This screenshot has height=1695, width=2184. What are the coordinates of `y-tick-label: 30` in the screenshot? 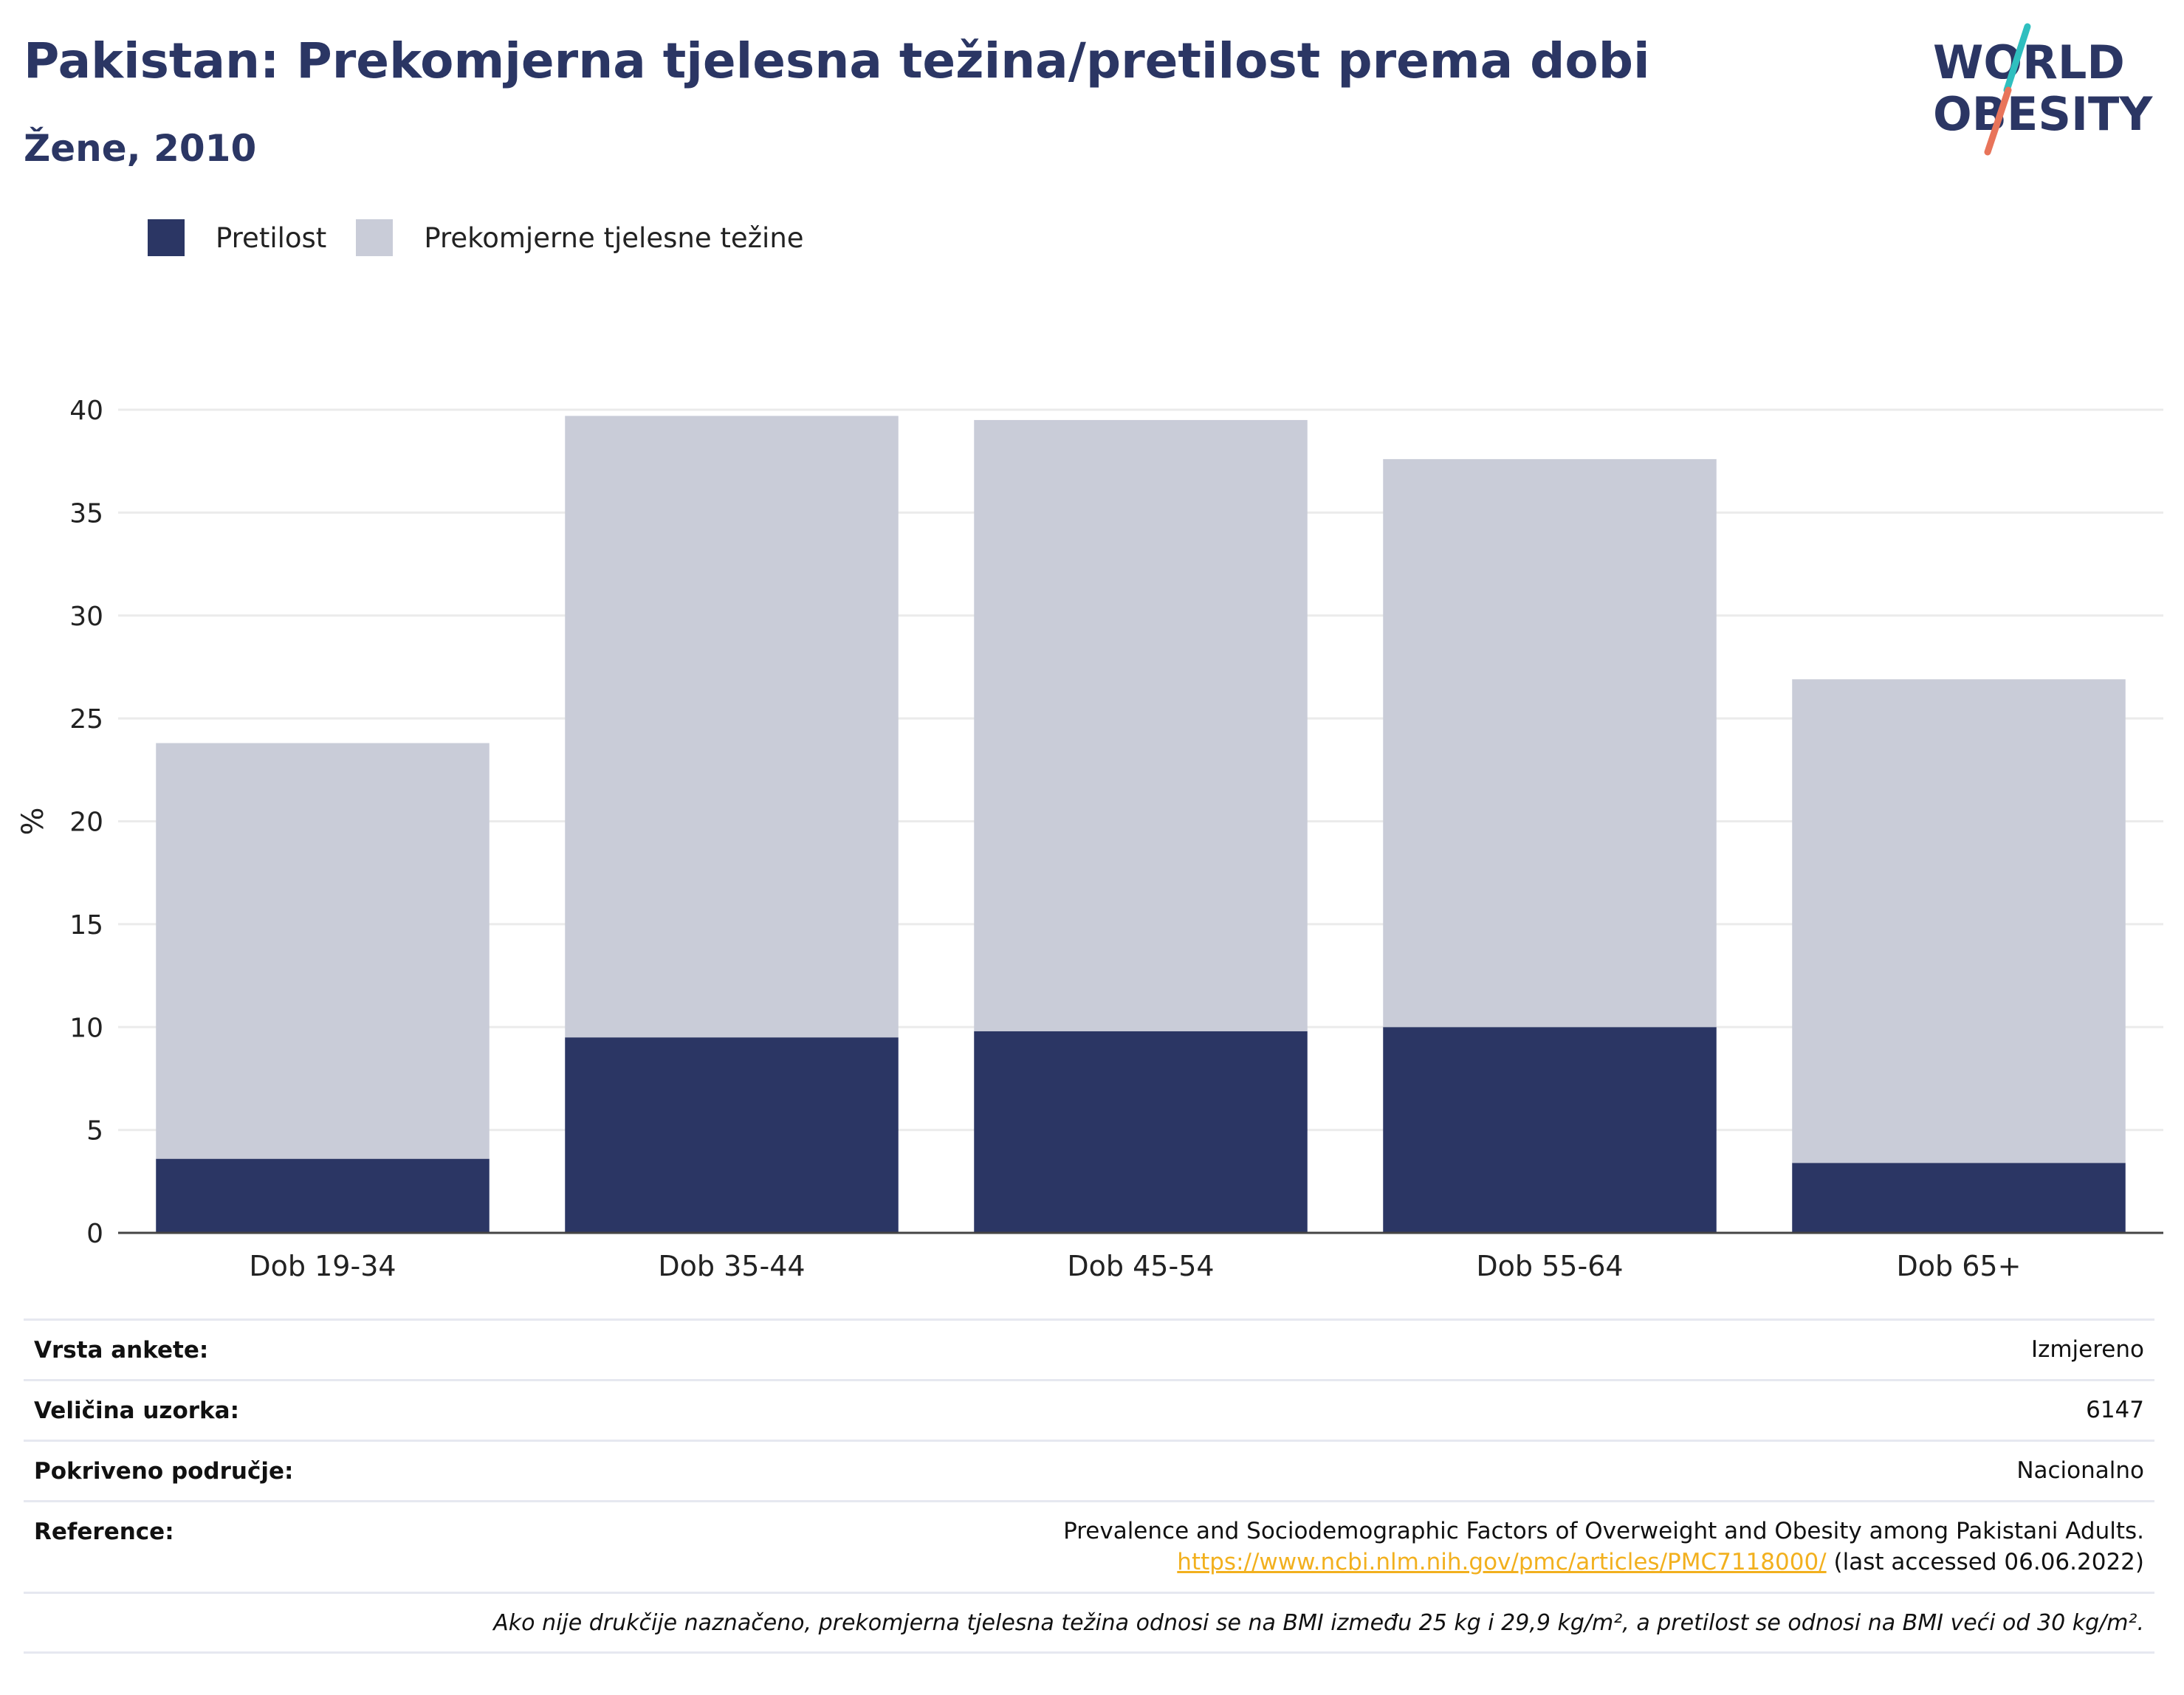 It's located at (86, 617).